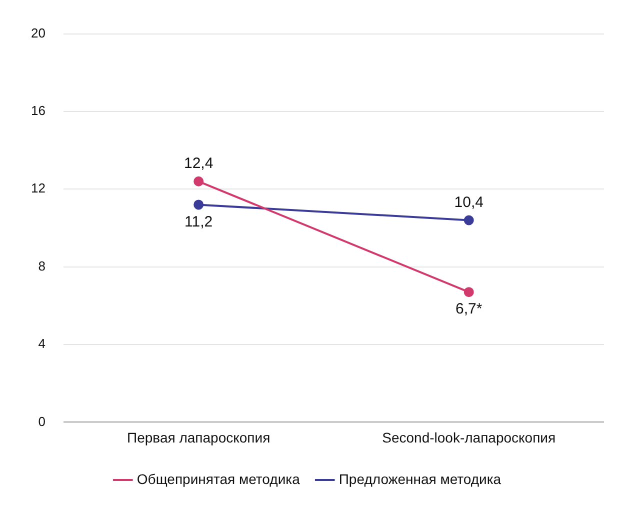 The height and width of the screenshot is (505, 622). I want to click on data-label: 10,4, so click(469, 202).